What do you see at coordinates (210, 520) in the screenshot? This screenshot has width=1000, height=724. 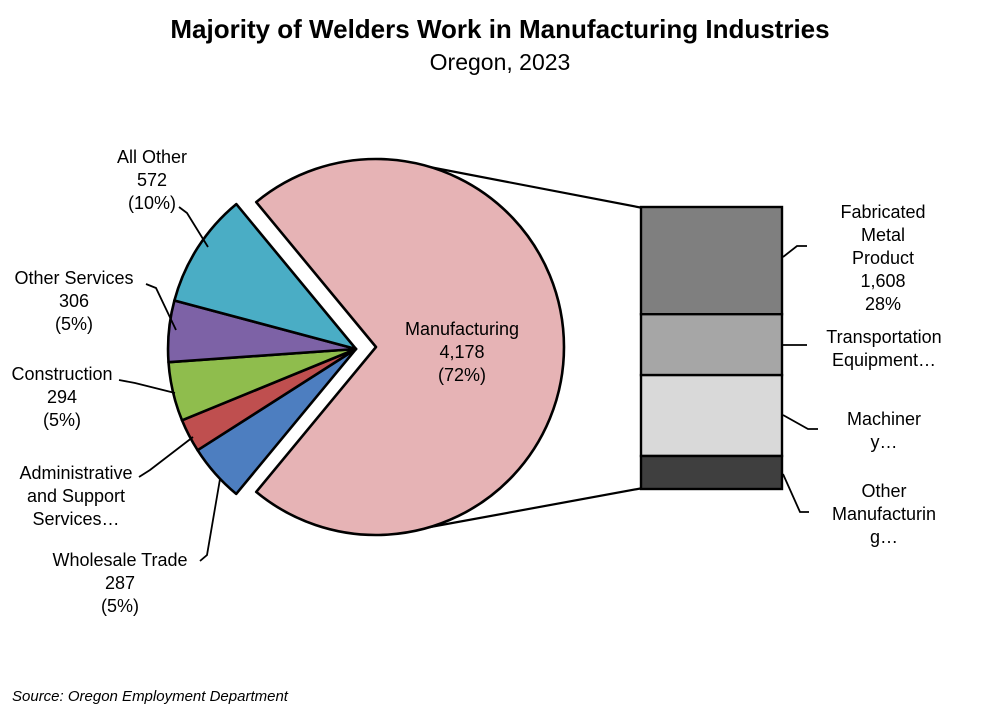 I see `leader-line-wholesale-trade` at bounding box center [210, 520].